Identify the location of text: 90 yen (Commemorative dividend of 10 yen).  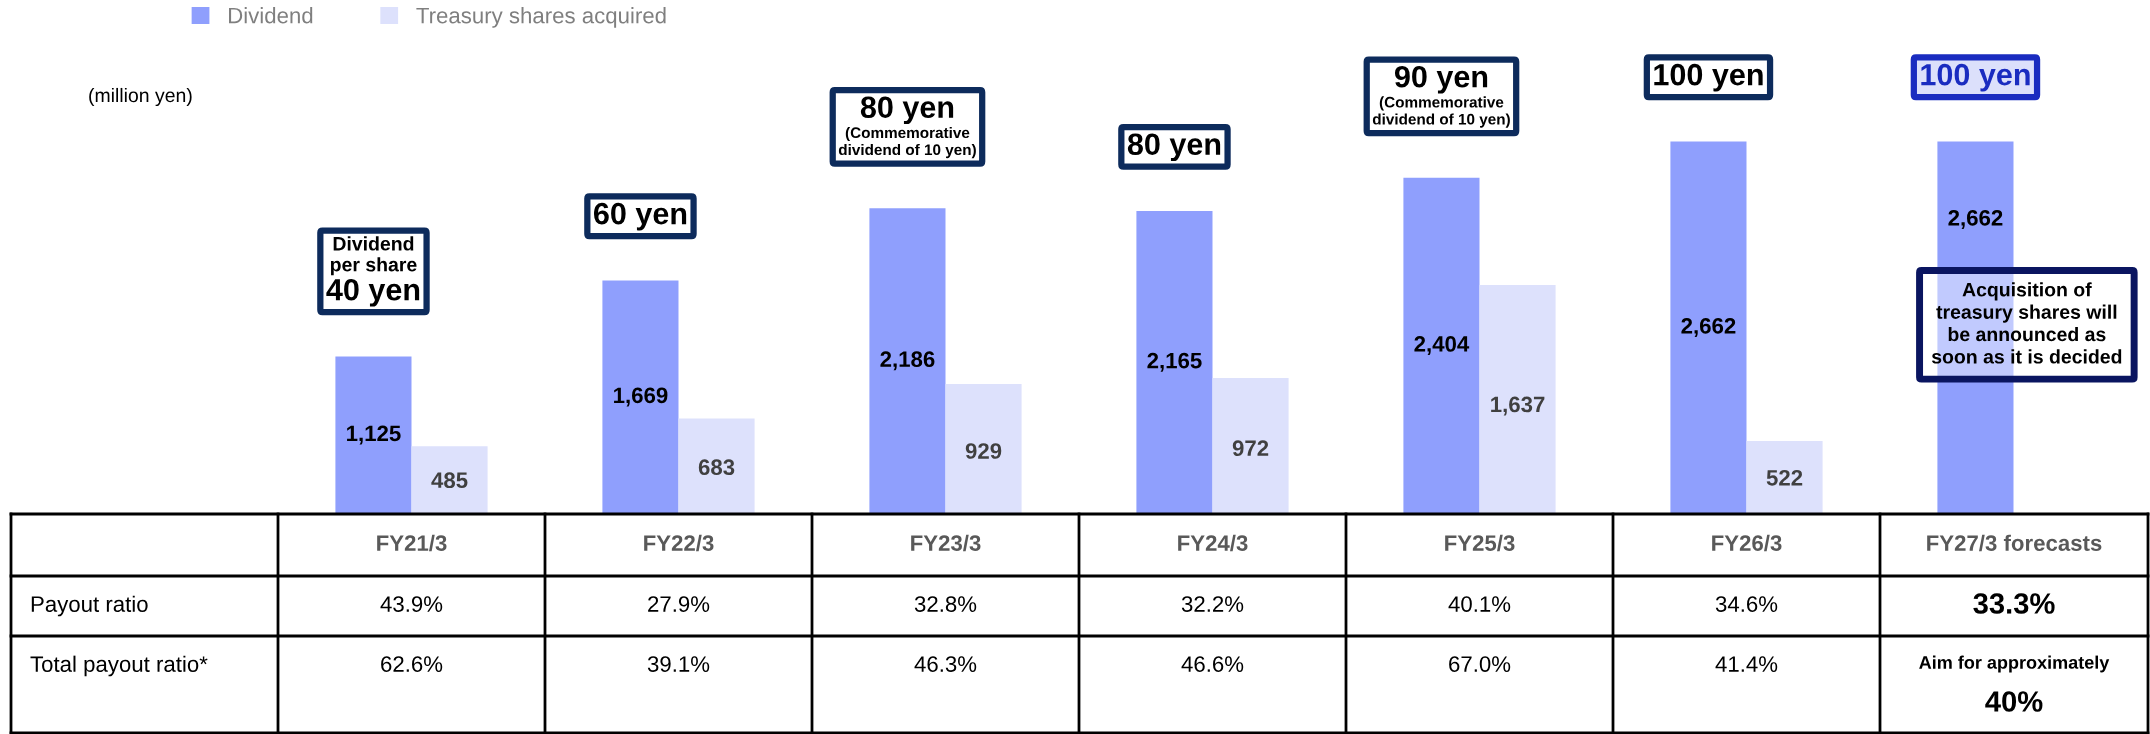
(1441, 96).